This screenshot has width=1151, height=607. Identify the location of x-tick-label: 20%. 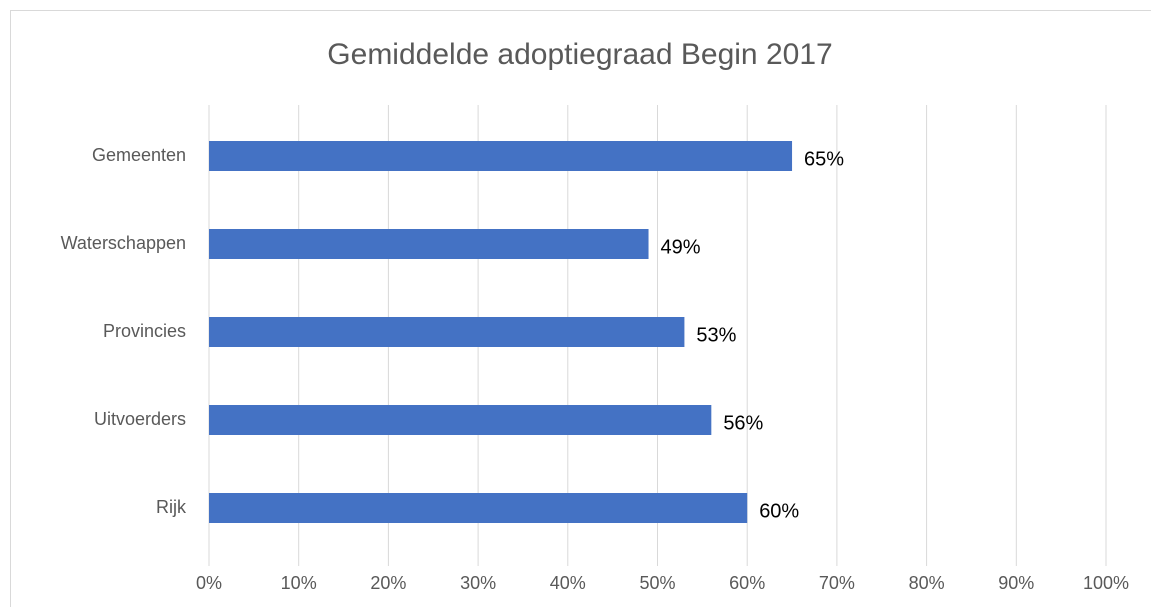
(388, 583).